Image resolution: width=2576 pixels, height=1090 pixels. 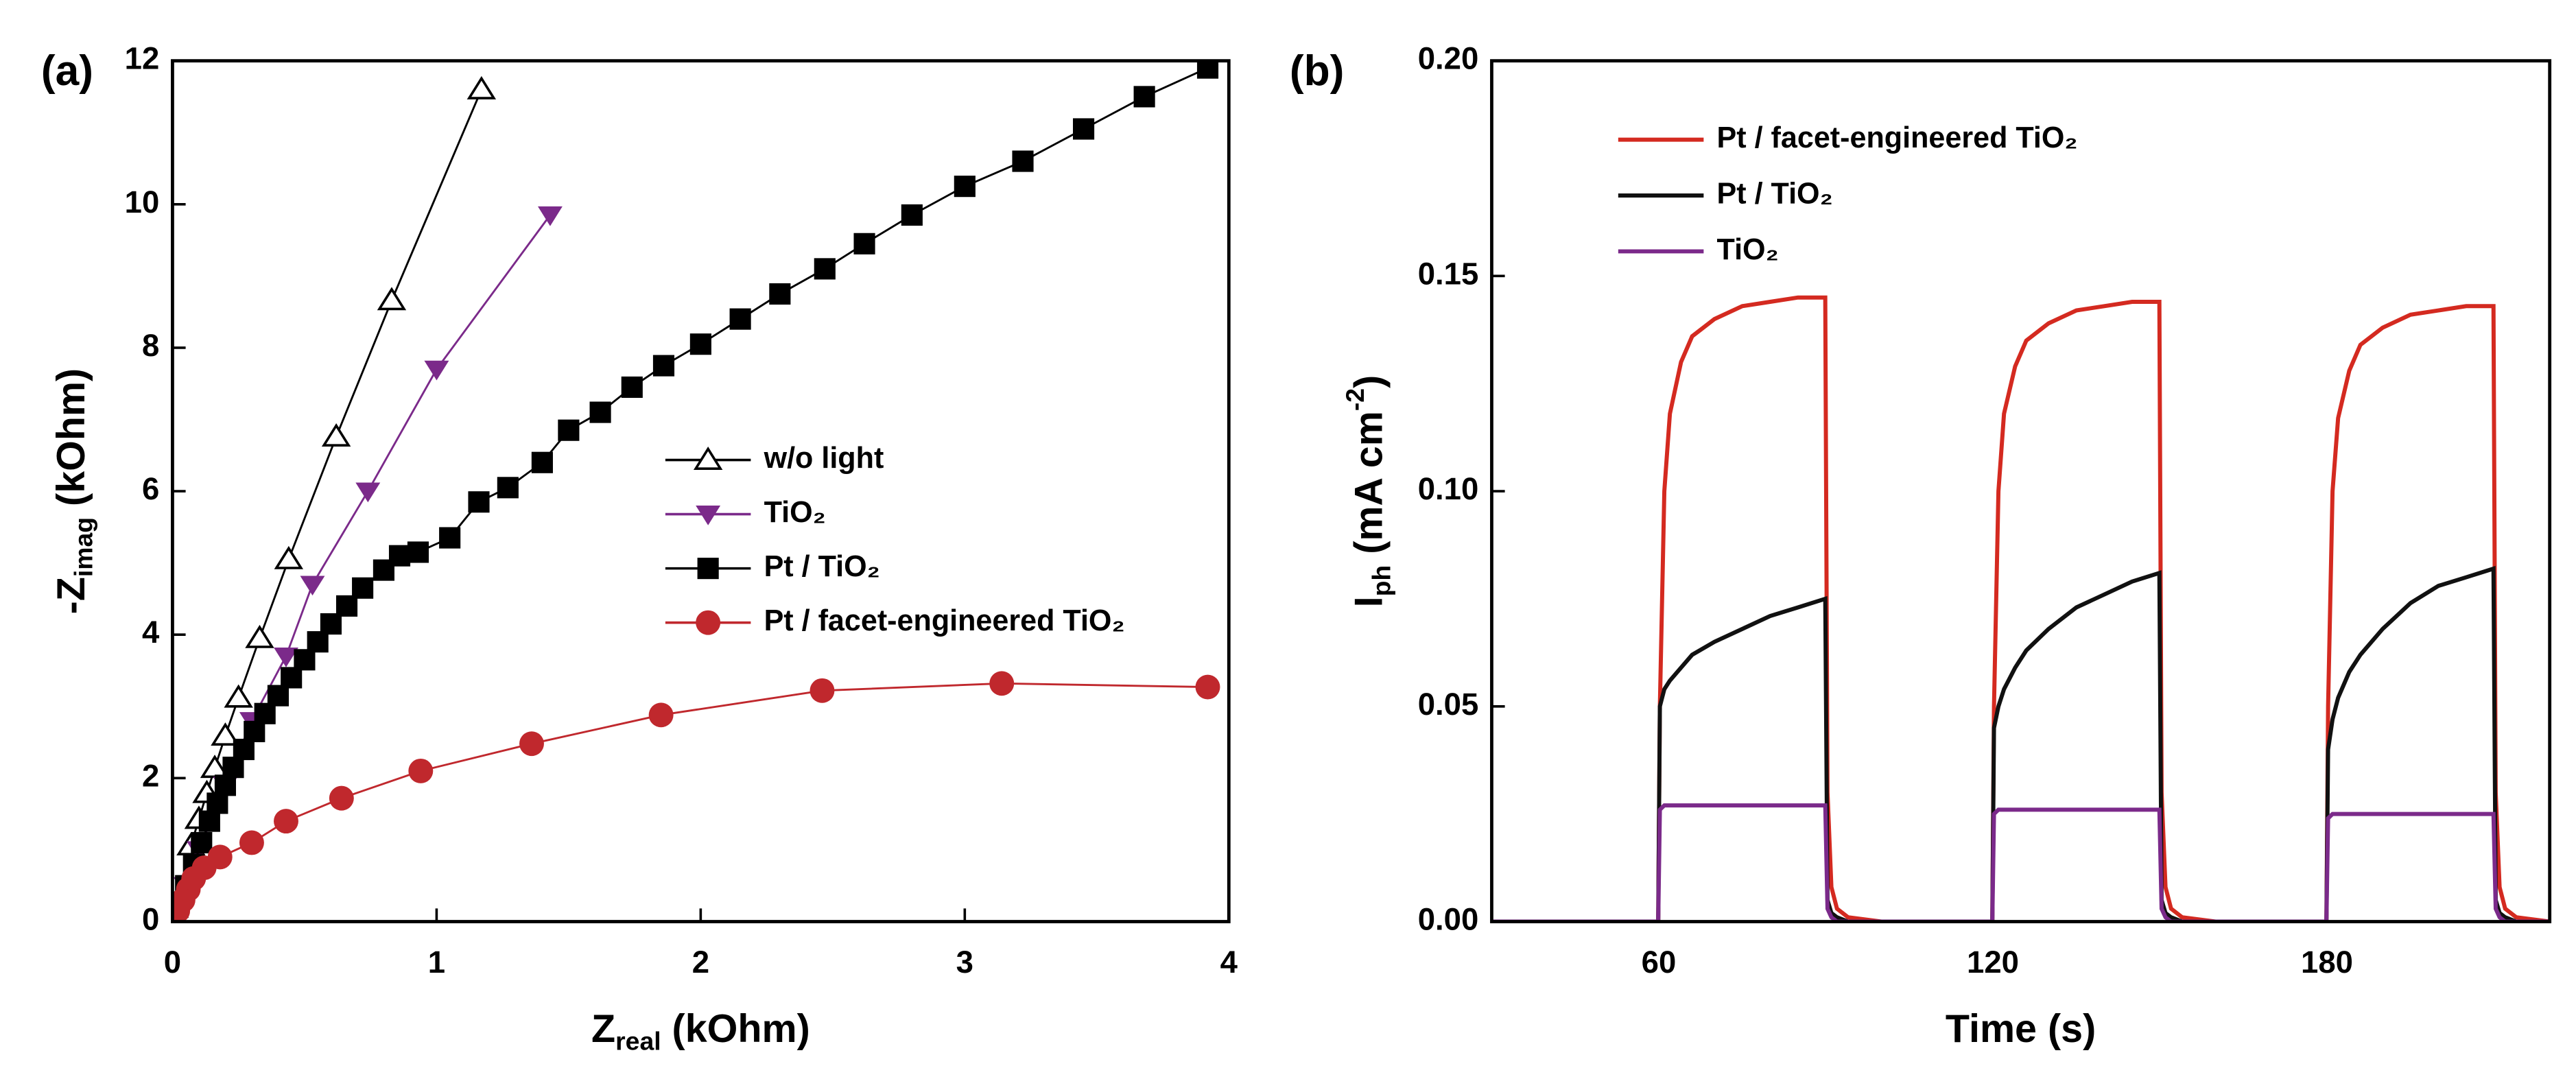 I want to click on y-tick-label: 0.05, so click(x=1448, y=704).